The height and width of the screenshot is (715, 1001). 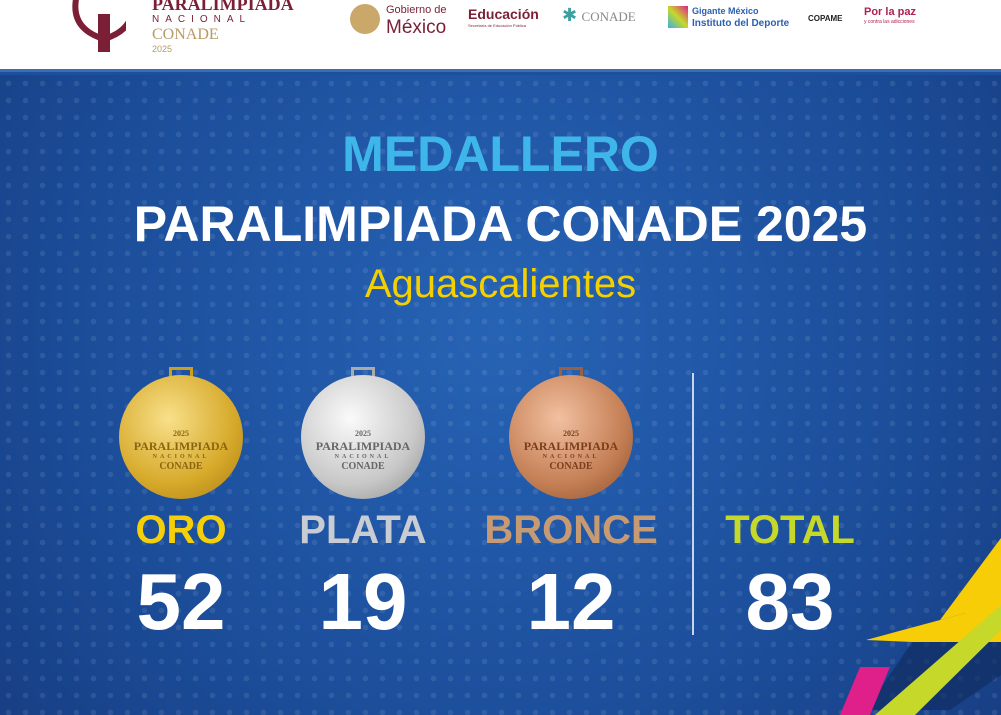 What do you see at coordinates (363, 530) in the screenshot?
I see `silver-label: PLATA` at bounding box center [363, 530].